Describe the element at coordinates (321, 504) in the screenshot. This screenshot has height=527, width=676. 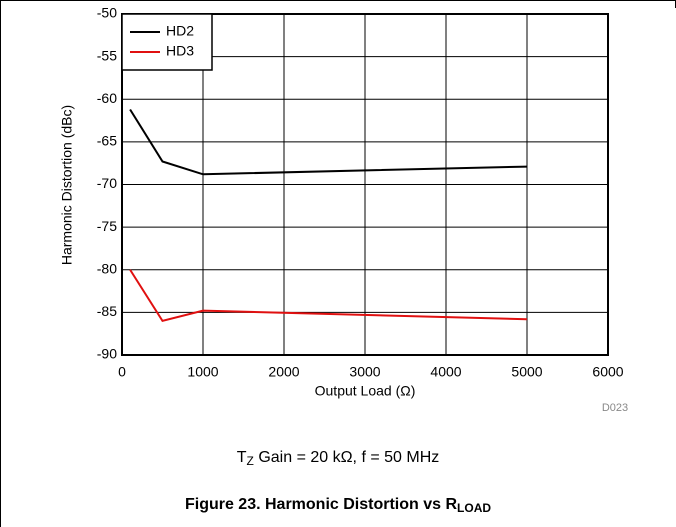
I see `figure-title-part: Figure 23. Harmonic Distortion vs R` at that location.